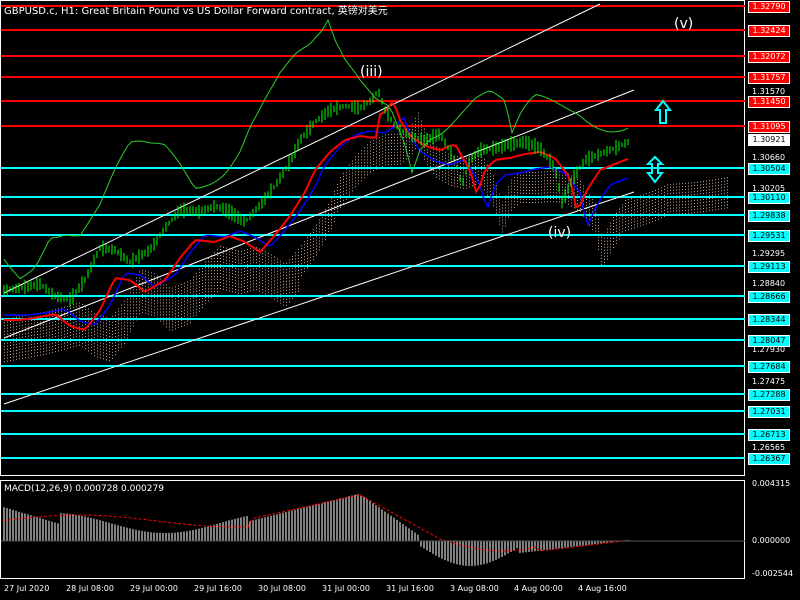  Describe the element at coordinates (218, 588) in the screenshot. I see `time-axis-label: 29 Jul 16:00` at that location.